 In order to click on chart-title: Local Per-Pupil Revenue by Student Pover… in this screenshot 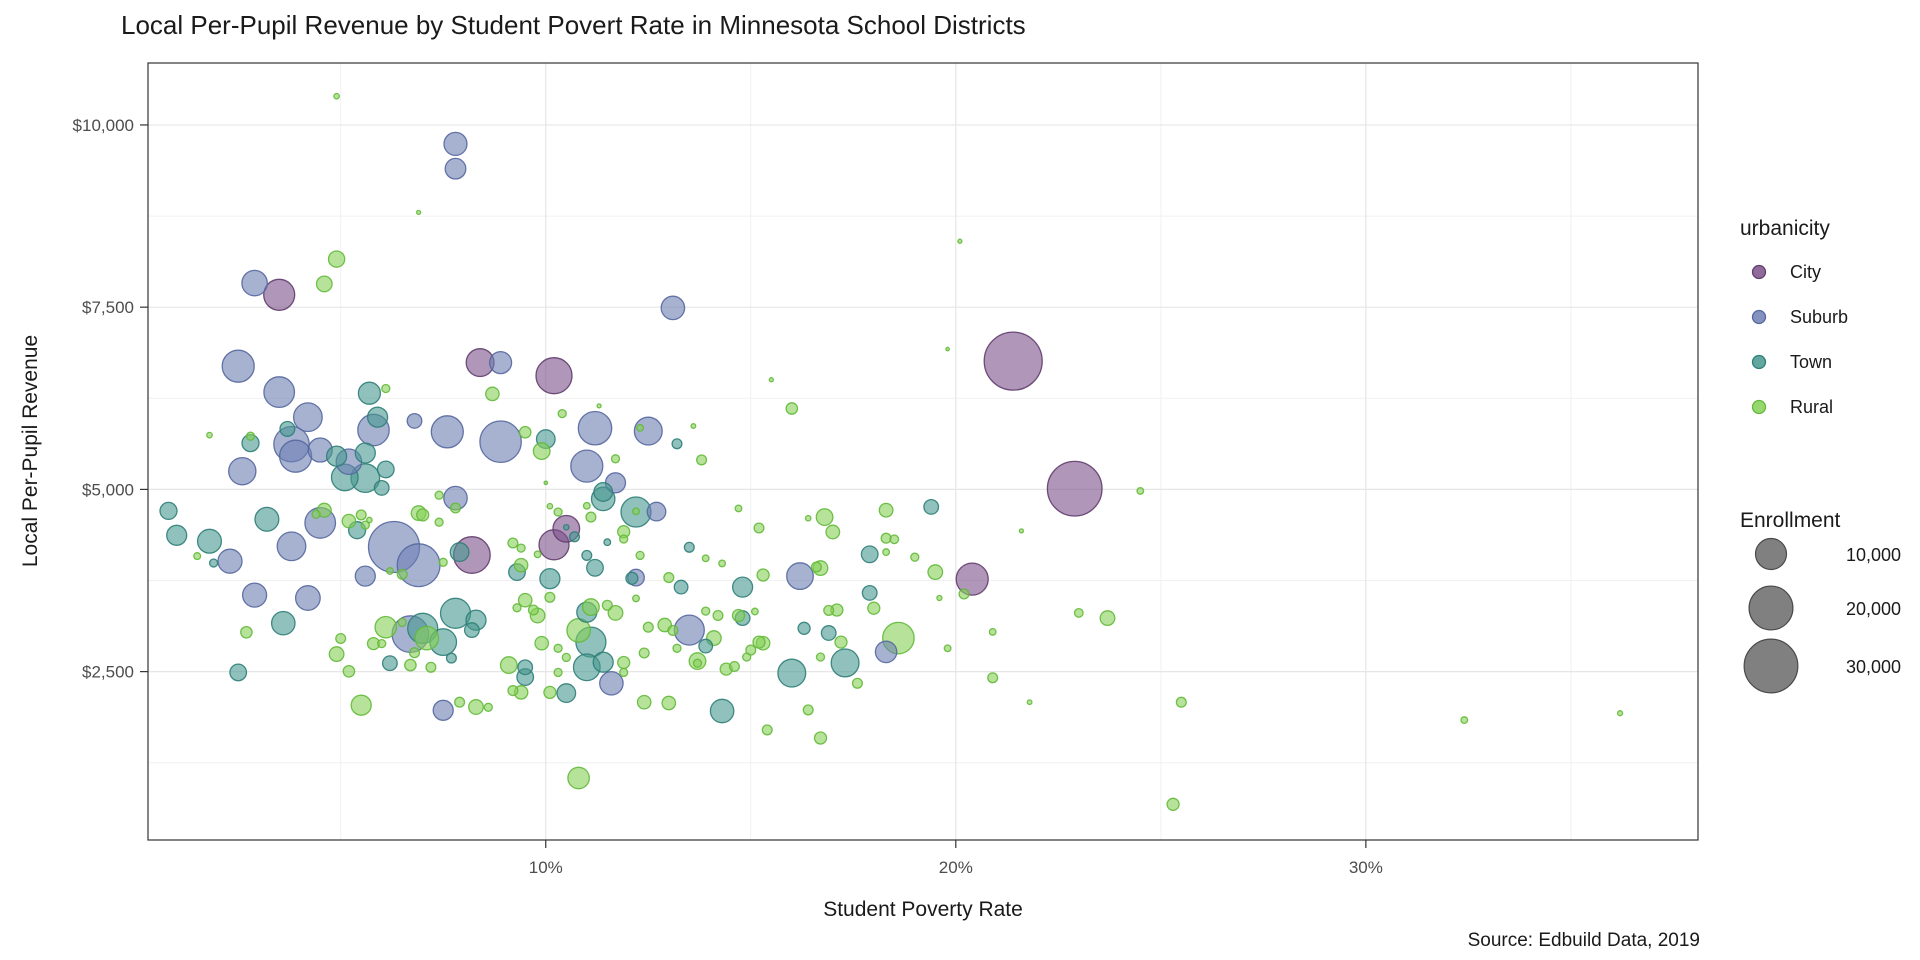, I will do `click(573, 25)`.